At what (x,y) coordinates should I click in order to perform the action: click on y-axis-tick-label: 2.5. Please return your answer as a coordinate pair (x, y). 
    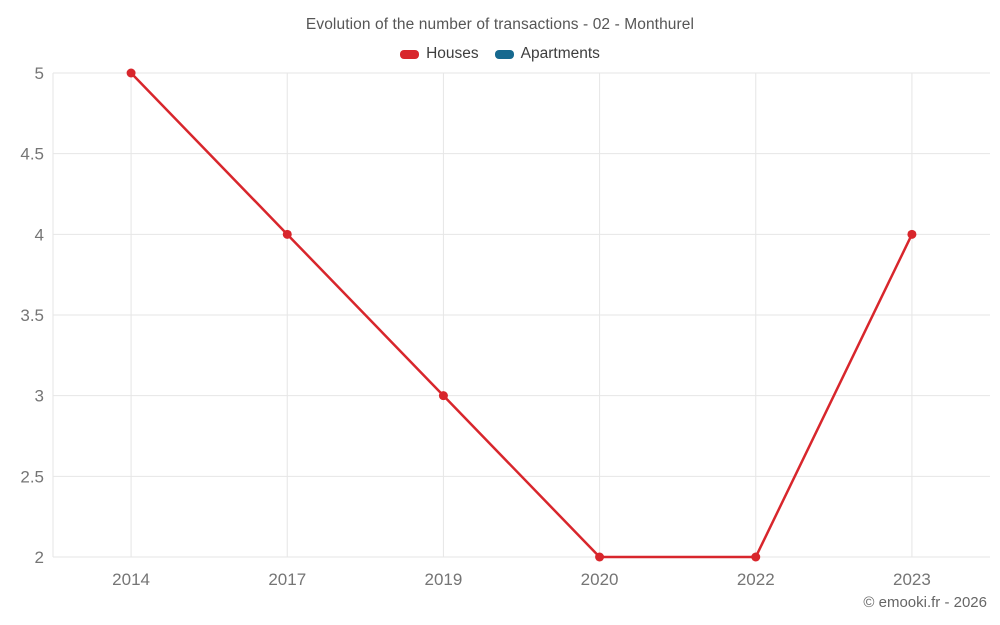
    Looking at the image, I should click on (32, 476).